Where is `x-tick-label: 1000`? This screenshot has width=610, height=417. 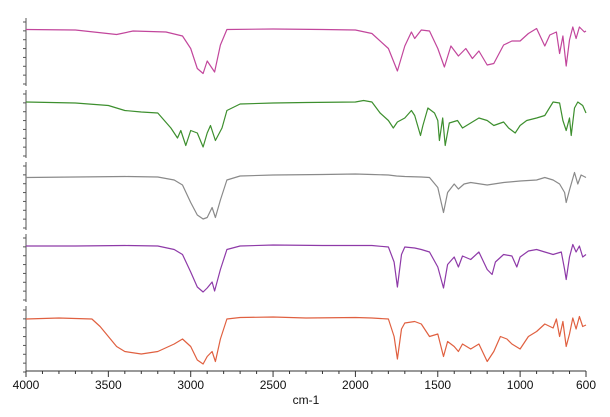
x-tick-label: 1000 is located at coordinates (520, 385).